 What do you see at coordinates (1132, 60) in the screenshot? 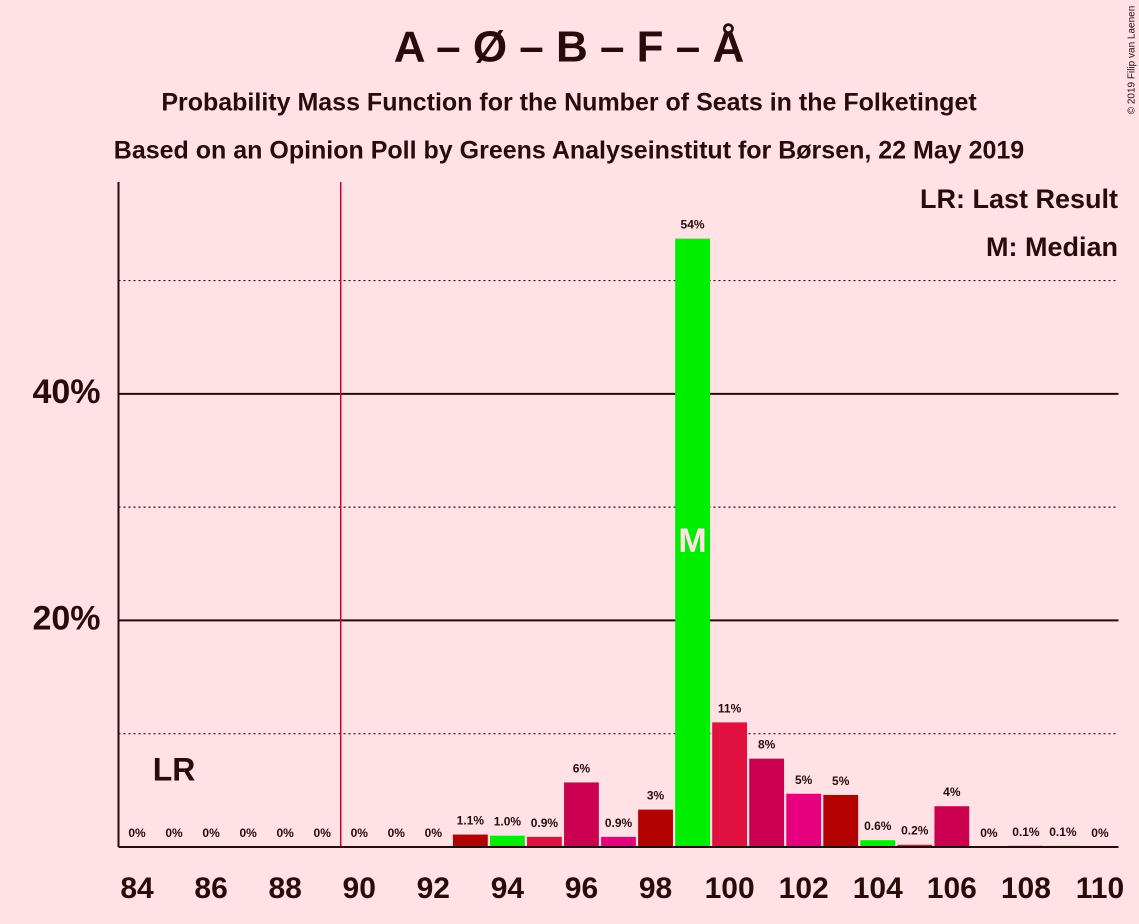
I see `copyright: © 2019 Filip van Laenen` at bounding box center [1132, 60].